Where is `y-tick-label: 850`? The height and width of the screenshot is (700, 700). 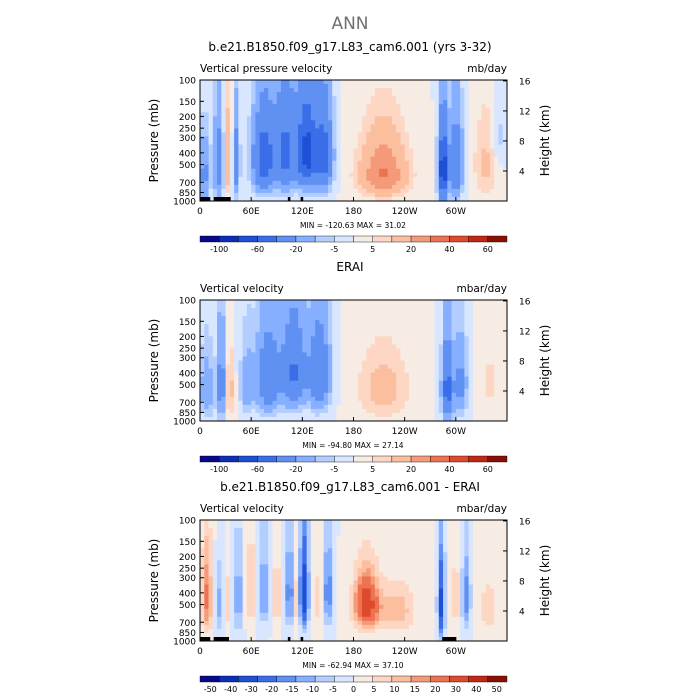 y-tick-label: 850 is located at coordinates (187, 194).